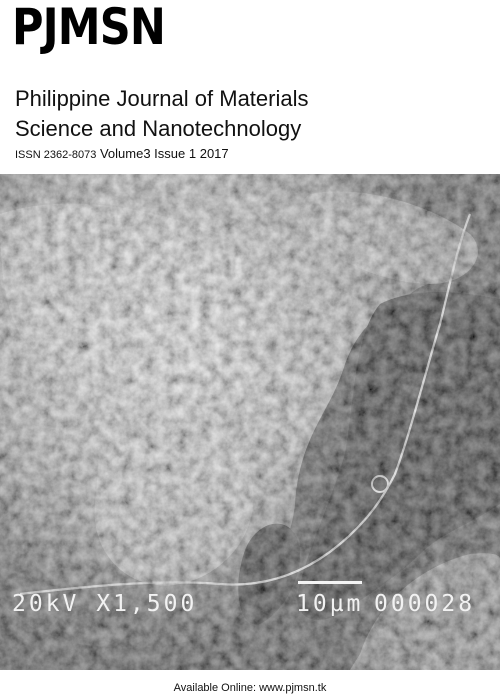 This screenshot has height=700, width=500. What do you see at coordinates (330, 582) in the screenshot?
I see `sem-scale-bar` at bounding box center [330, 582].